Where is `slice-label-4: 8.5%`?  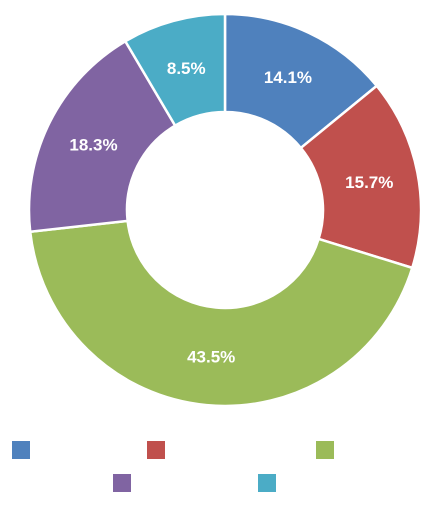
slice-label-4: 8.5% is located at coordinates (186, 68).